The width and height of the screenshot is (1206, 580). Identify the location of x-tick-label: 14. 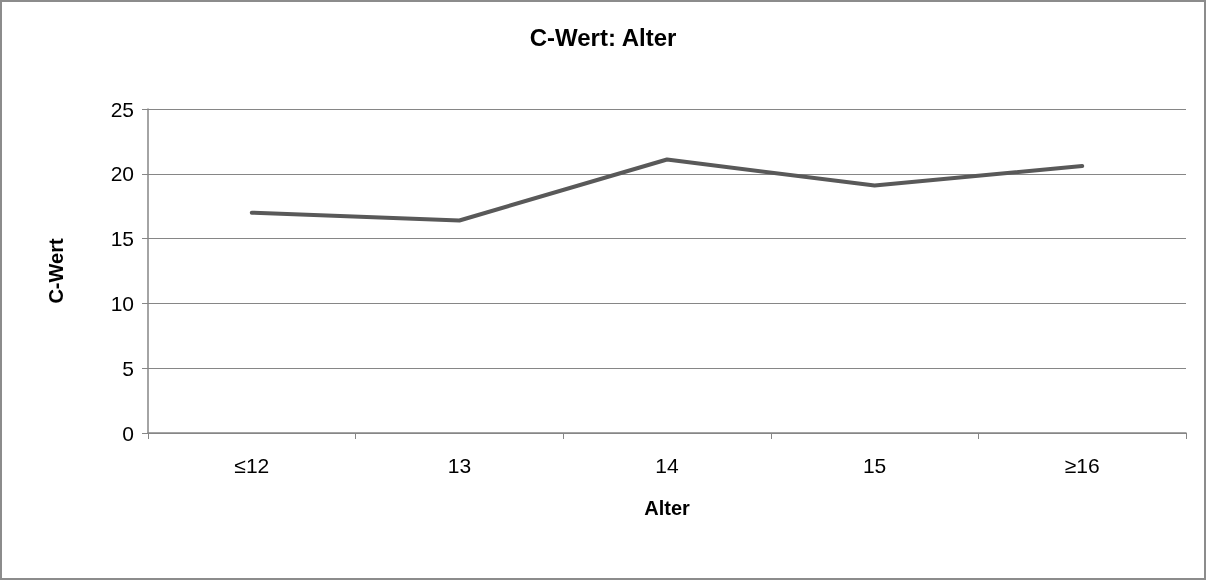
(667, 465).